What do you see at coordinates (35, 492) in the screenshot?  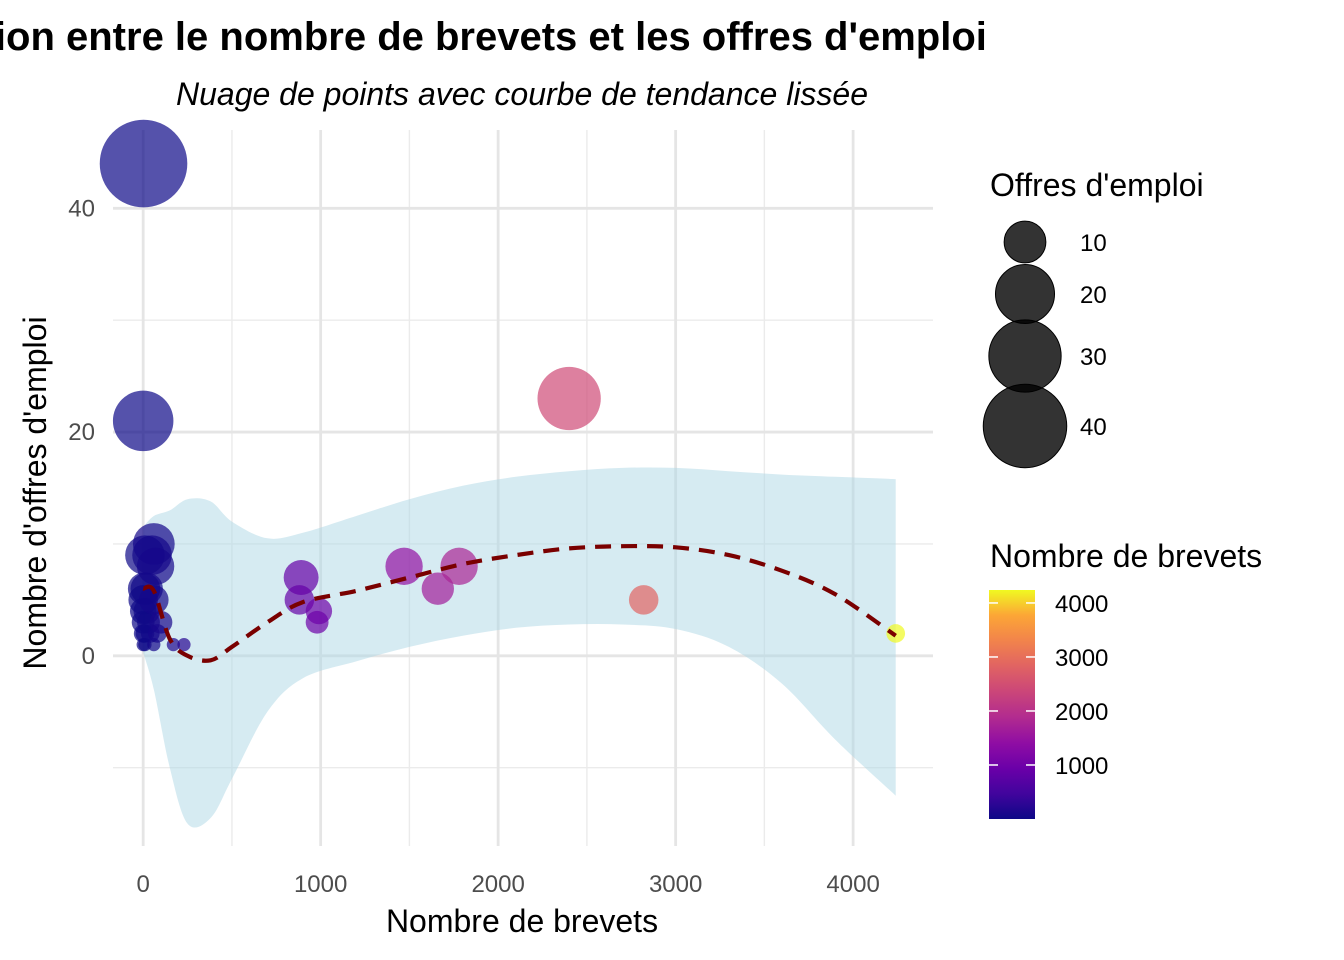 I see `y-axis-title: Nombre d'offres d'emploi` at bounding box center [35, 492].